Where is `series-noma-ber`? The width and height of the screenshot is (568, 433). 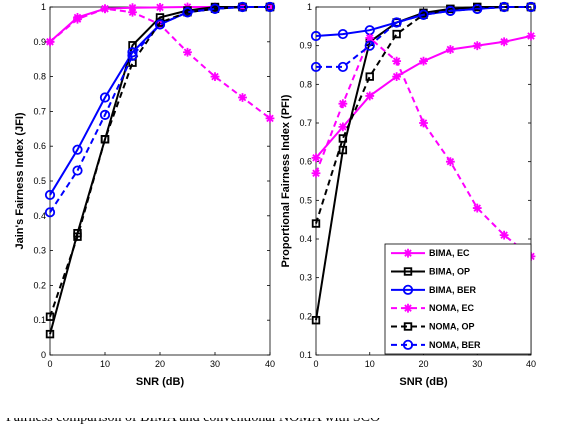
series-noma-ber is located at coordinates (423, 37).